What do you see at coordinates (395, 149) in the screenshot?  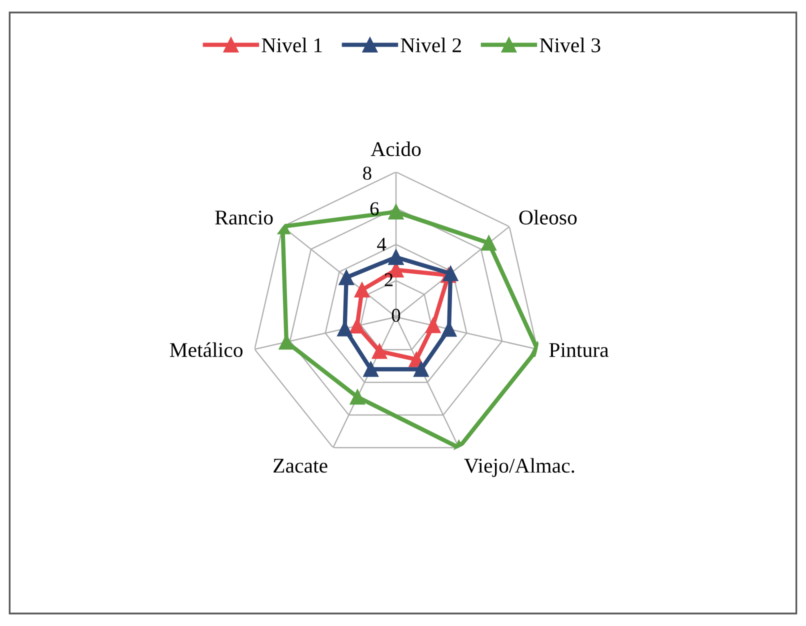 I see `spoke-label: Acido` at bounding box center [395, 149].